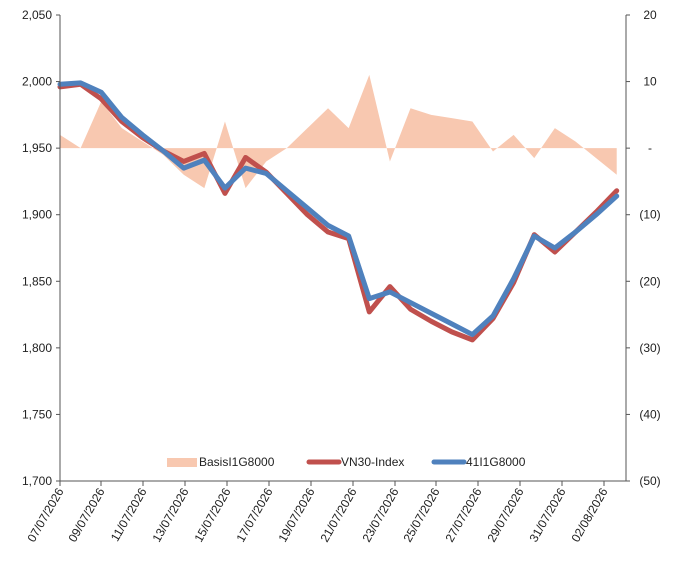  What do you see at coordinates (37, 414) in the screenshot?
I see `left-axis-tick-label: 1,750` at bounding box center [37, 414].